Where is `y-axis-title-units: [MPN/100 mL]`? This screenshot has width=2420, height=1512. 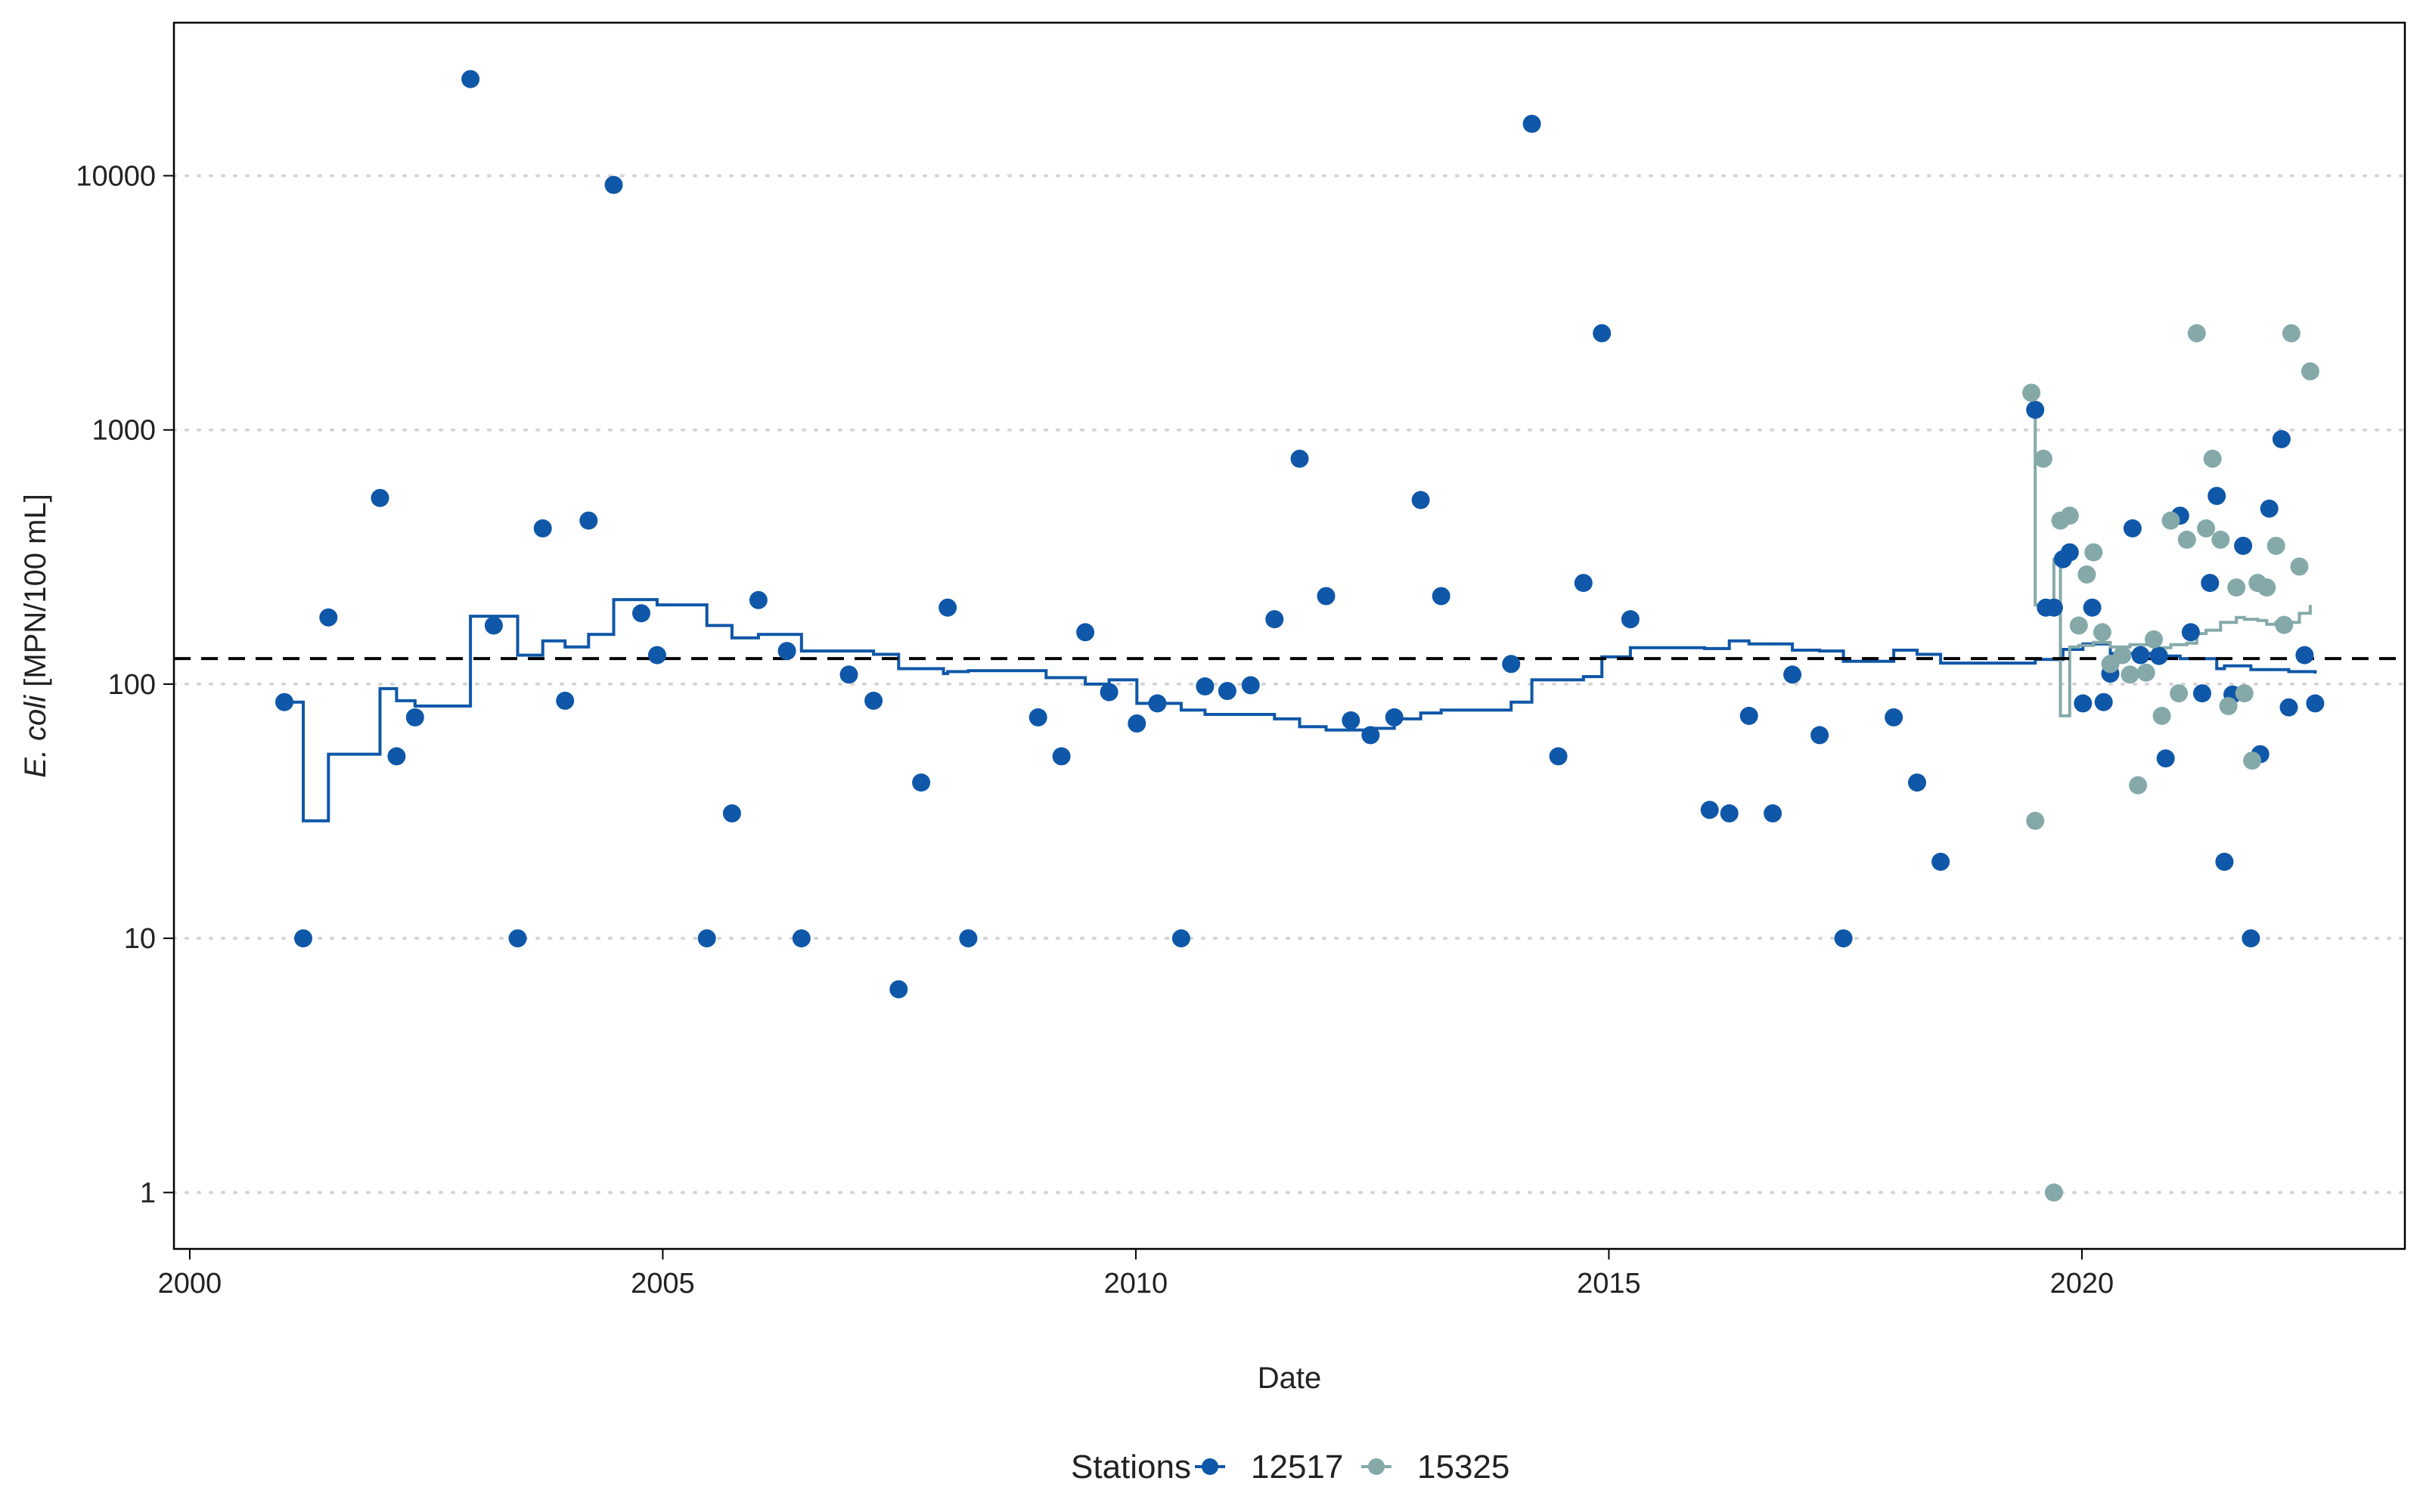 y-axis-title-units: [MPN/100 mL] is located at coordinates (35, 595).